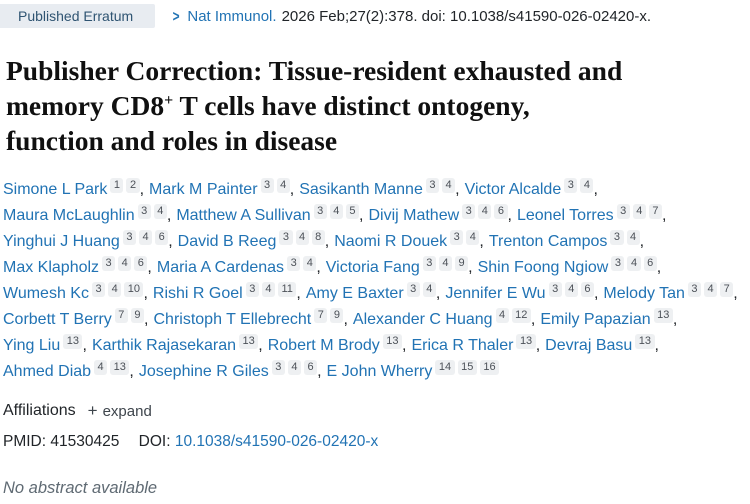 The height and width of the screenshot is (504, 750). I want to click on author-link: Divij Mathew, so click(414, 215).